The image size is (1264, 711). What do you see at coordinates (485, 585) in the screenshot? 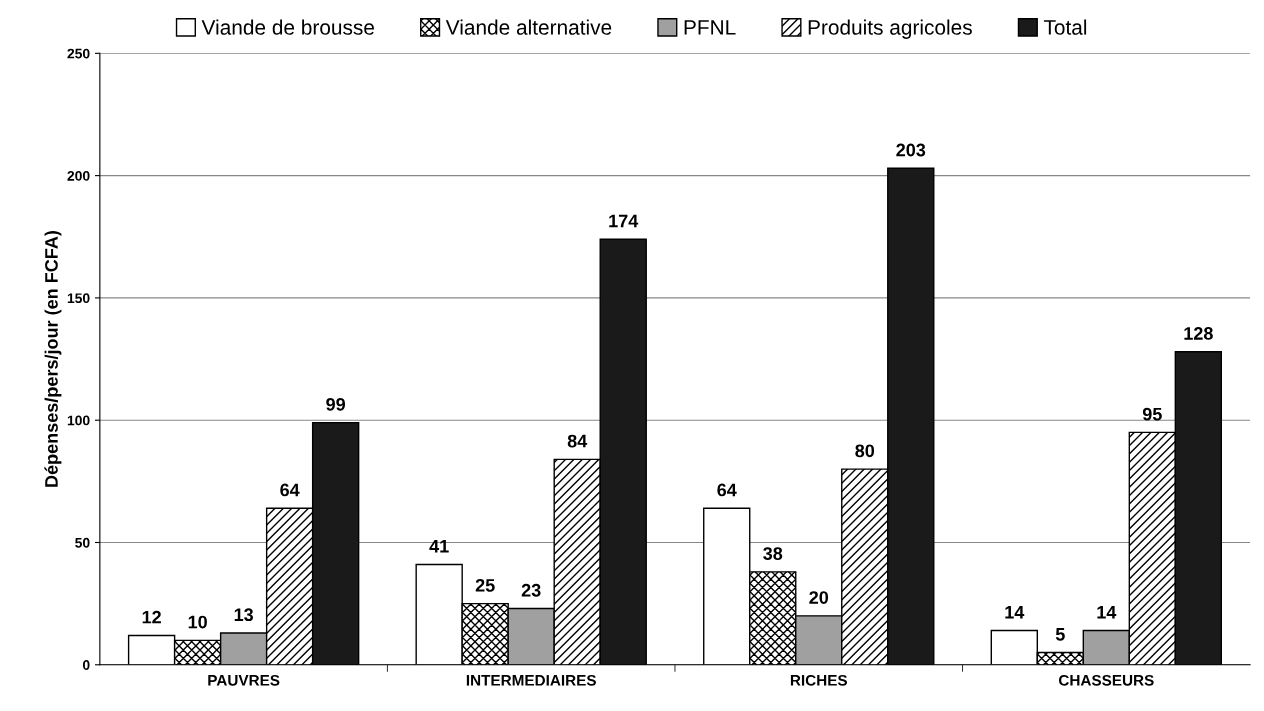
I see `data-label: 25` at bounding box center [485, 585].